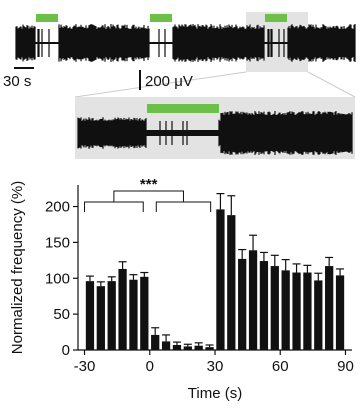 Image resolution: width=364 pixels, height=408 pixels. Describe the element at coordinates (61, 314) in the screenshot. I see `y-tick-label: 50` at that location.